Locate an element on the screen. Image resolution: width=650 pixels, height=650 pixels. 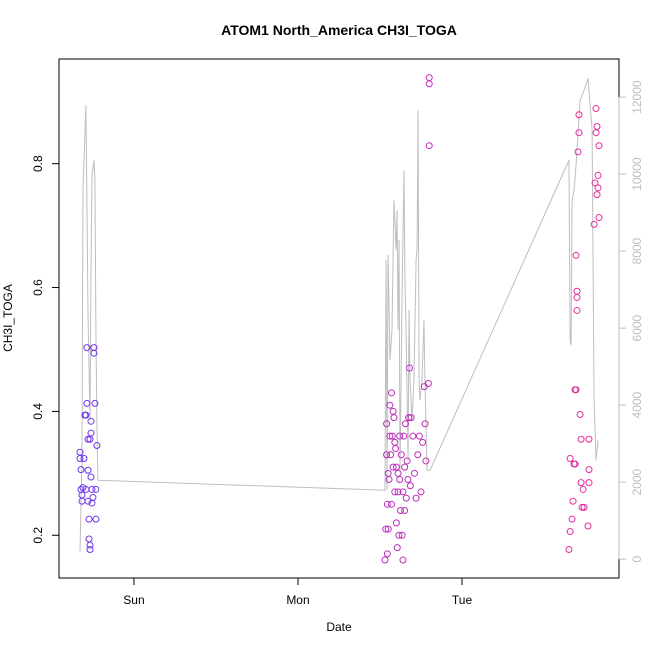
y2-tick-label: 10000 is located at coordinates (637, 174).